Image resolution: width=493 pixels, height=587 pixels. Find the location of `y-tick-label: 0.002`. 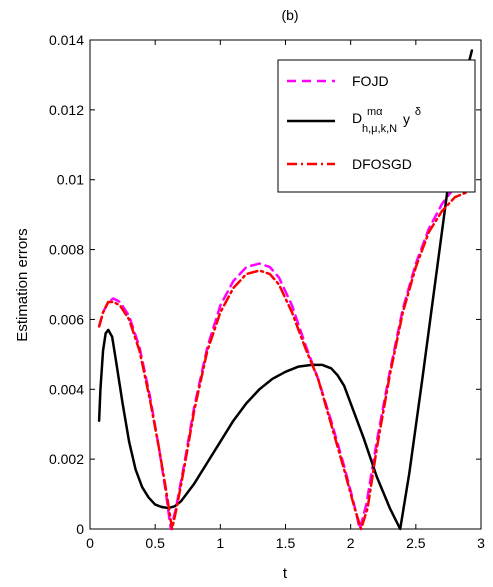

y-tick-label: 0.002 is located at coordinates (66, 459).